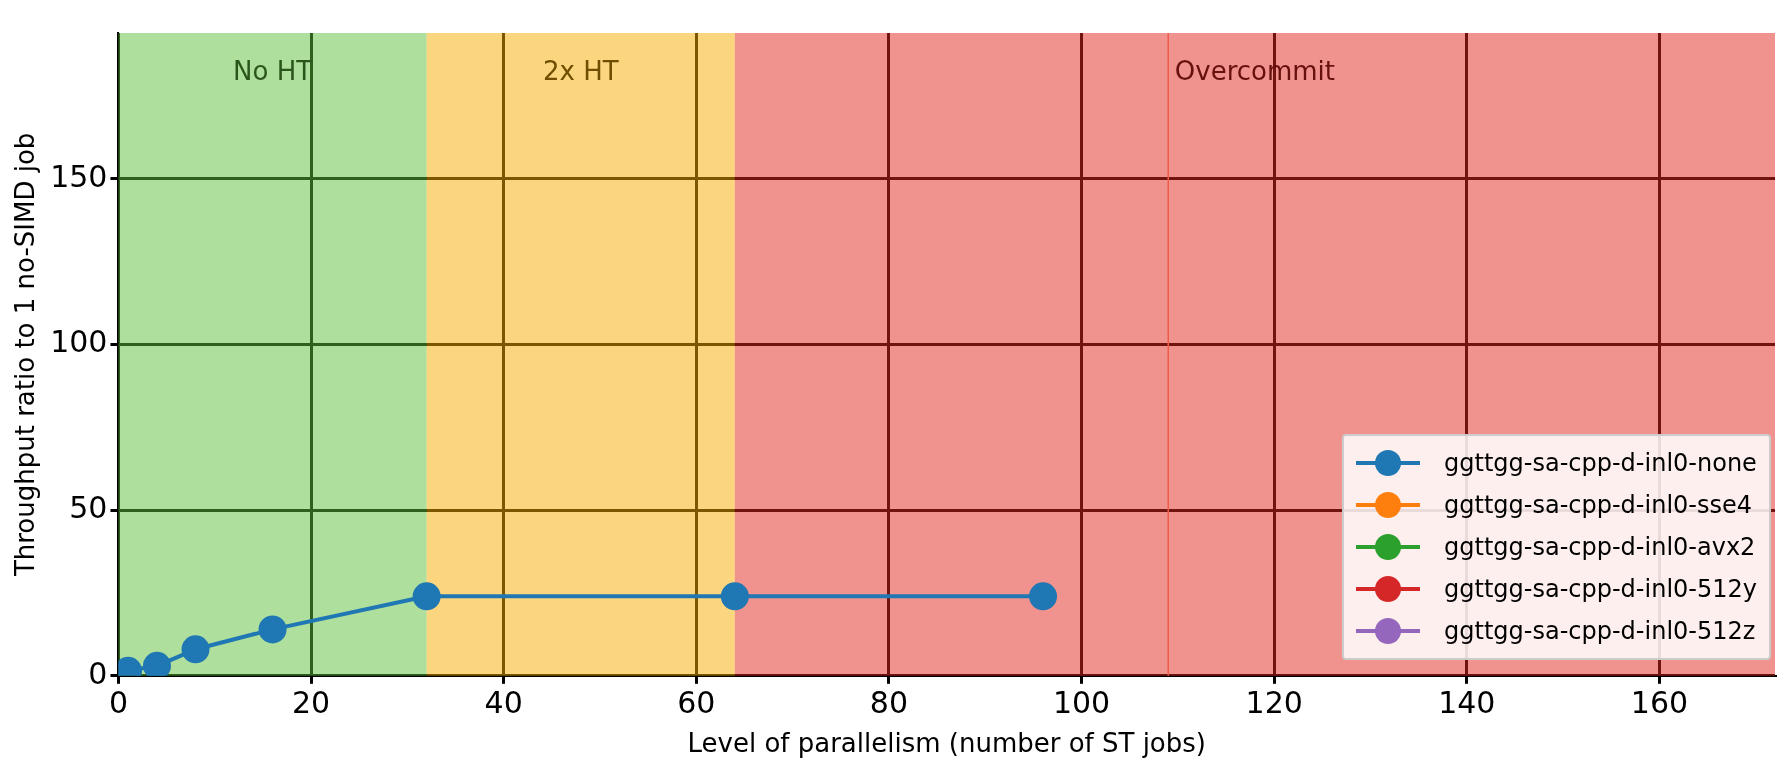 This screenshot has width=1791, height=773. What do you see at coordinates (88, 507) in the screenshot?
I see `y-tick-label: 50` at bounding box center [88, 507].